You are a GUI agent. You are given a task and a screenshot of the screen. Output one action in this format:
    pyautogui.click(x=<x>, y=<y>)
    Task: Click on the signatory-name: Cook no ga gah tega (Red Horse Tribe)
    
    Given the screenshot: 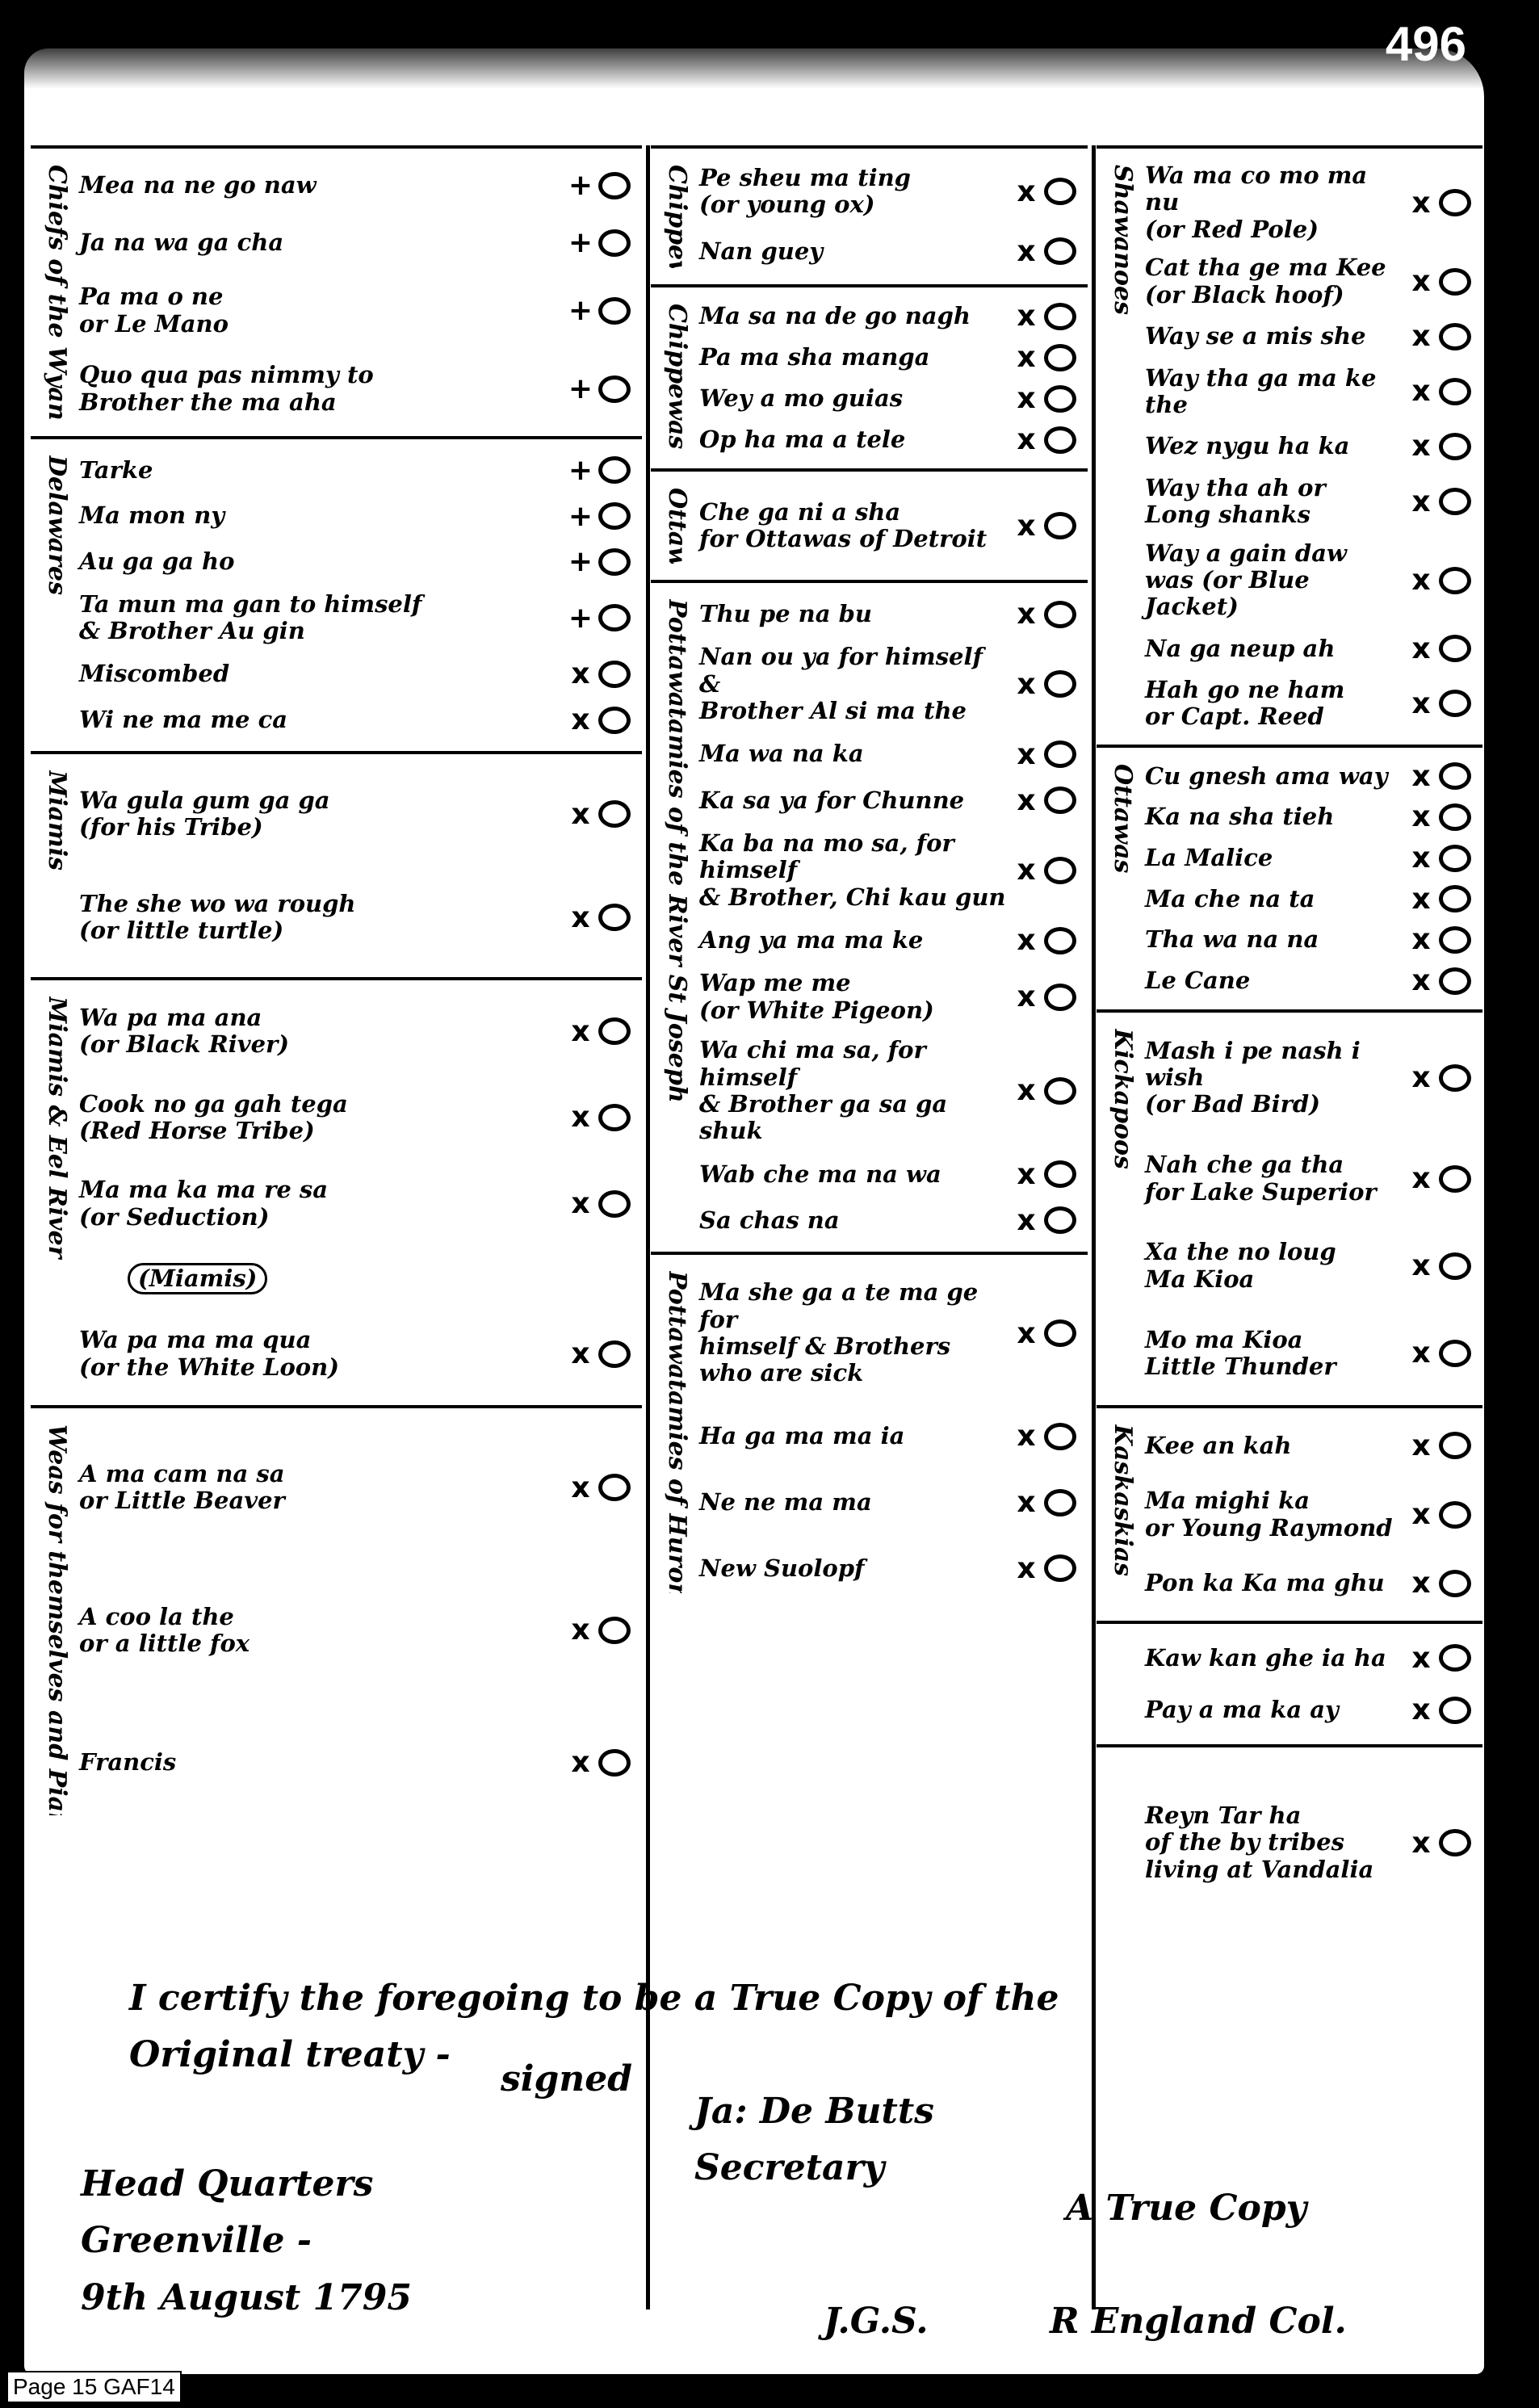 What is the action you would take?
    pyautogui.click(x=214, y=1116)
    